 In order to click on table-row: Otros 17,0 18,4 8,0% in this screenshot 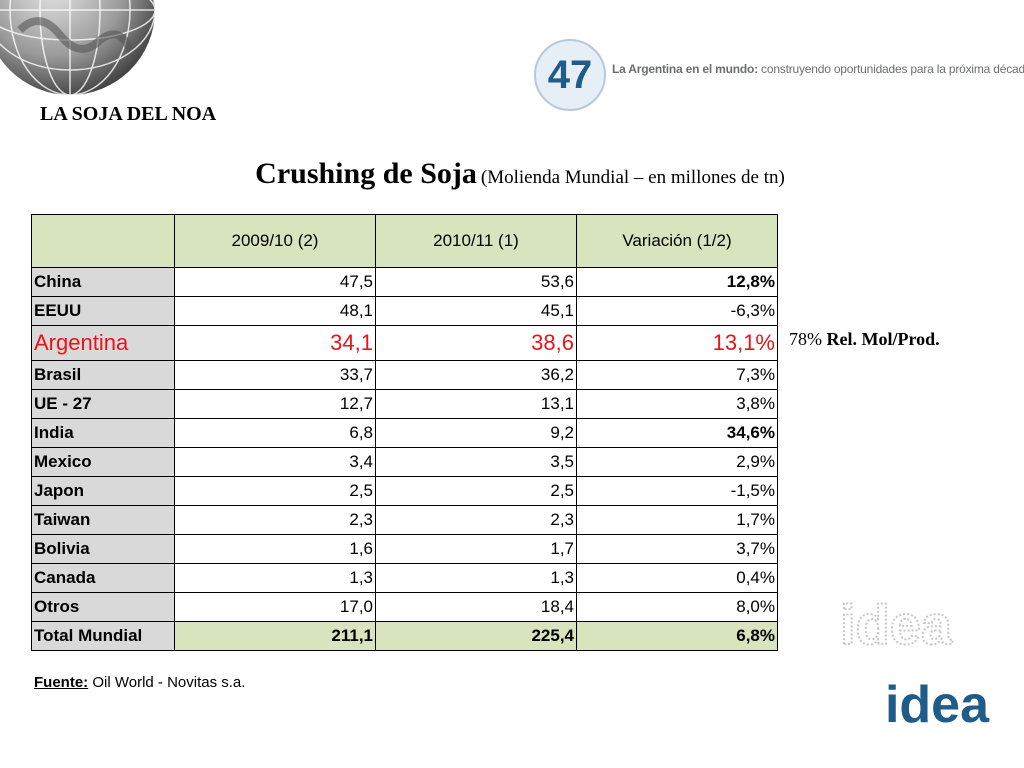, I will do `click(404, 607)`.